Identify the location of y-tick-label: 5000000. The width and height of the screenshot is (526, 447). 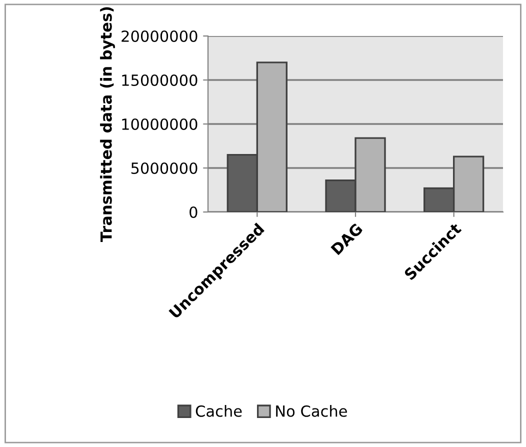
(164, 168).